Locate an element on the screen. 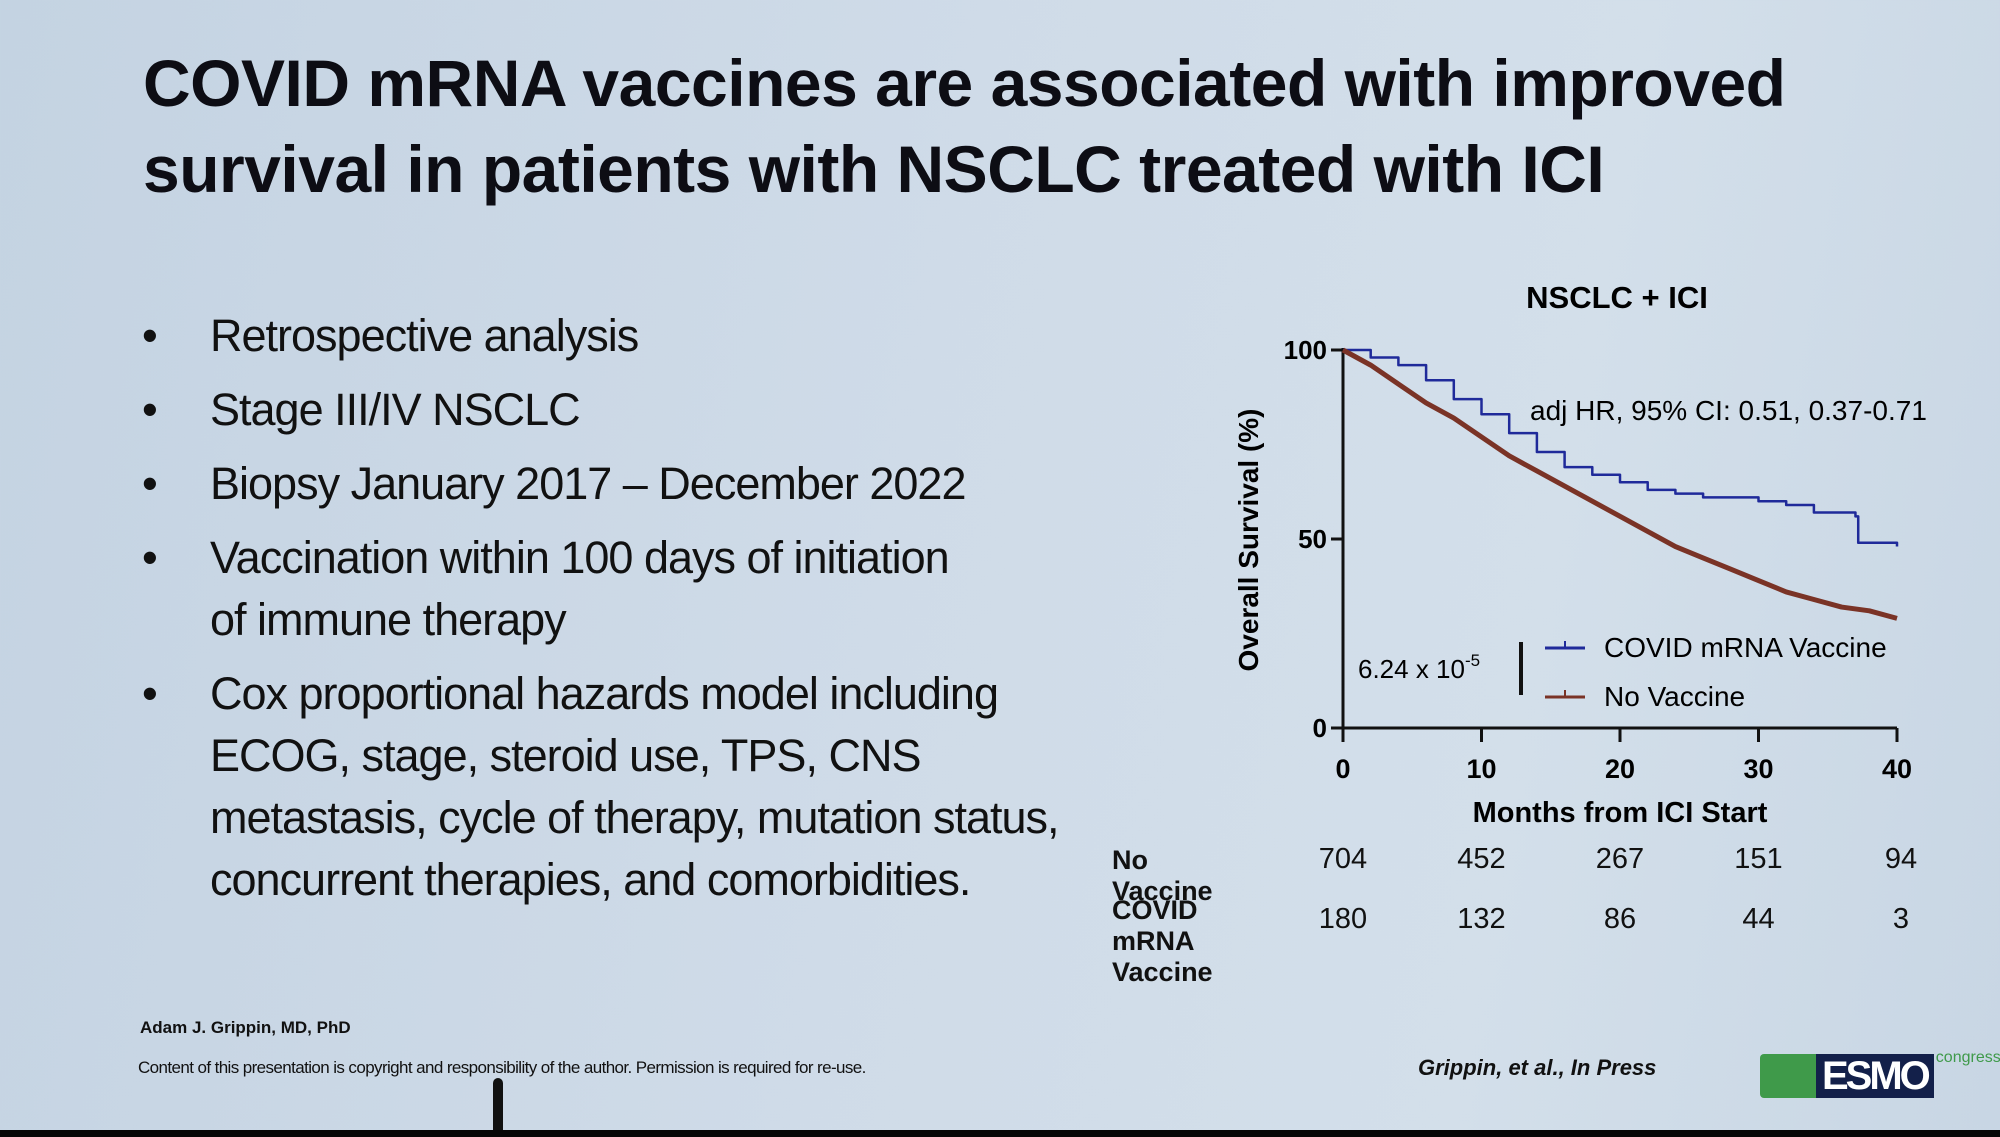  y-tick-label: 100 is located at coordinates (1305, 350).